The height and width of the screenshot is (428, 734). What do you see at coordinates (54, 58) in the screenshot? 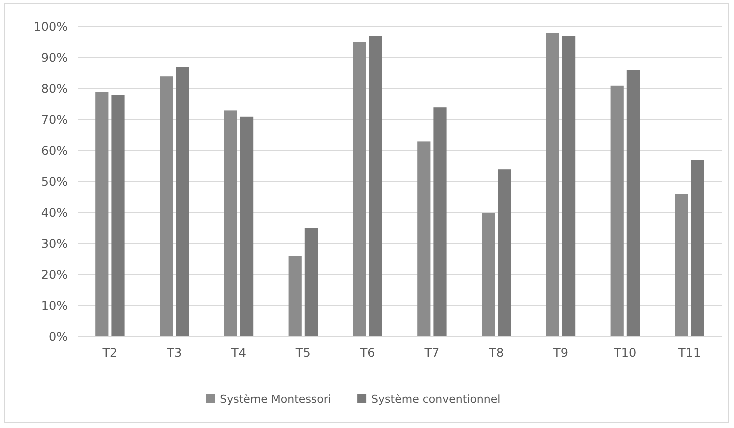
I see `y-tick-label: 90%` at bounding box center [54, 58].